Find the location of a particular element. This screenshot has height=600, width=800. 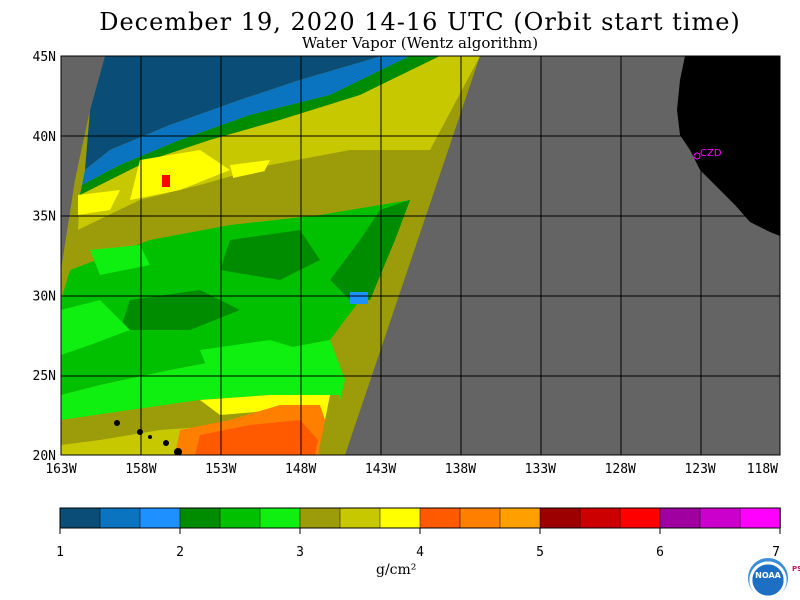

longitude-ticks: 163W 158W 153W 148W 143W 138W 133W 128W 123W 118W is located at coordinates (411, 469).